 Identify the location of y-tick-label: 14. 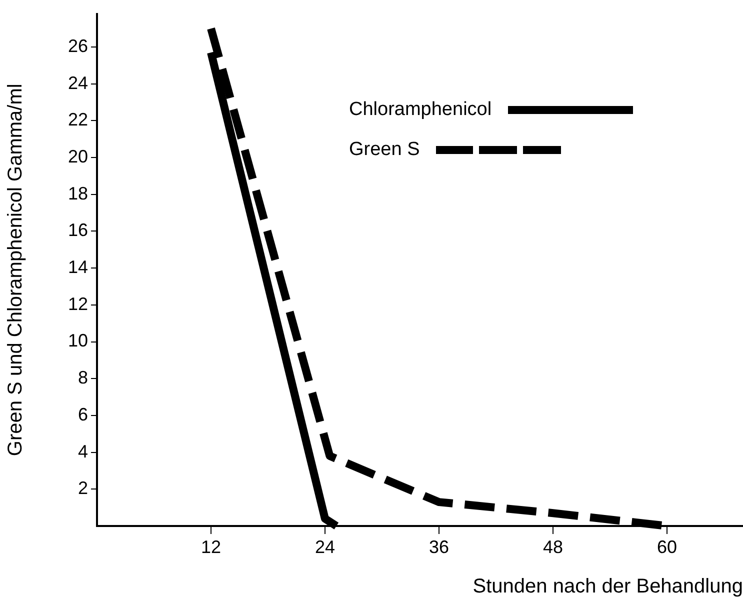
(78, 267).